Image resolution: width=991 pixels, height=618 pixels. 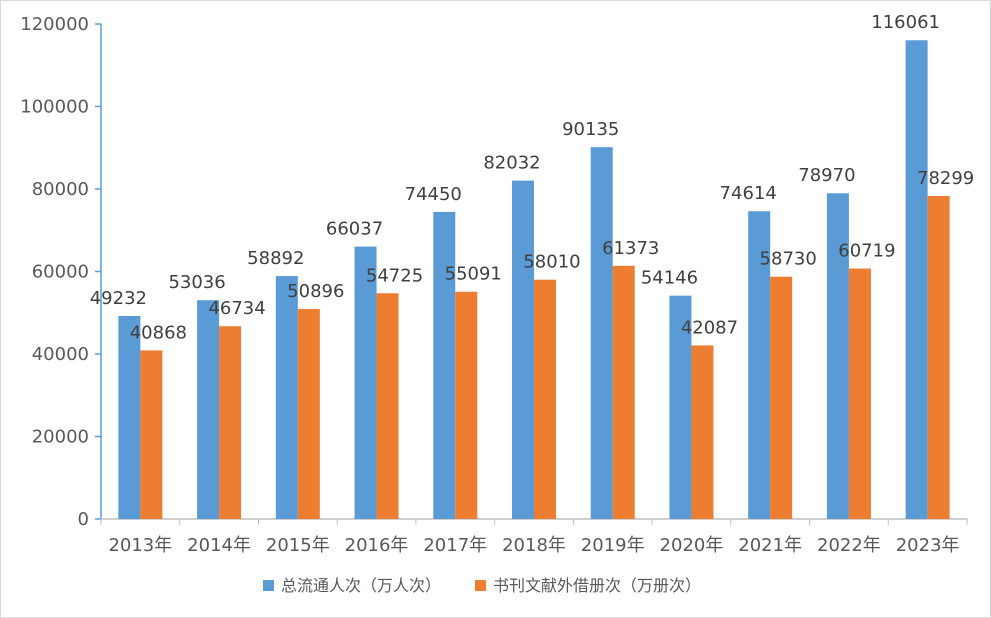 What do you see at coordinates (275, 258) in the screenshot?
I see `data-label: 58892` at bounding box center [275, 258].